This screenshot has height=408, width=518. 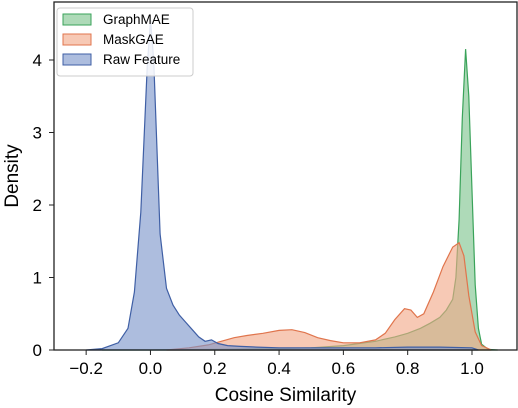 I want to click on legend: GraphMAE MaskGAE Raw Feature, so click(x=125, y=42).